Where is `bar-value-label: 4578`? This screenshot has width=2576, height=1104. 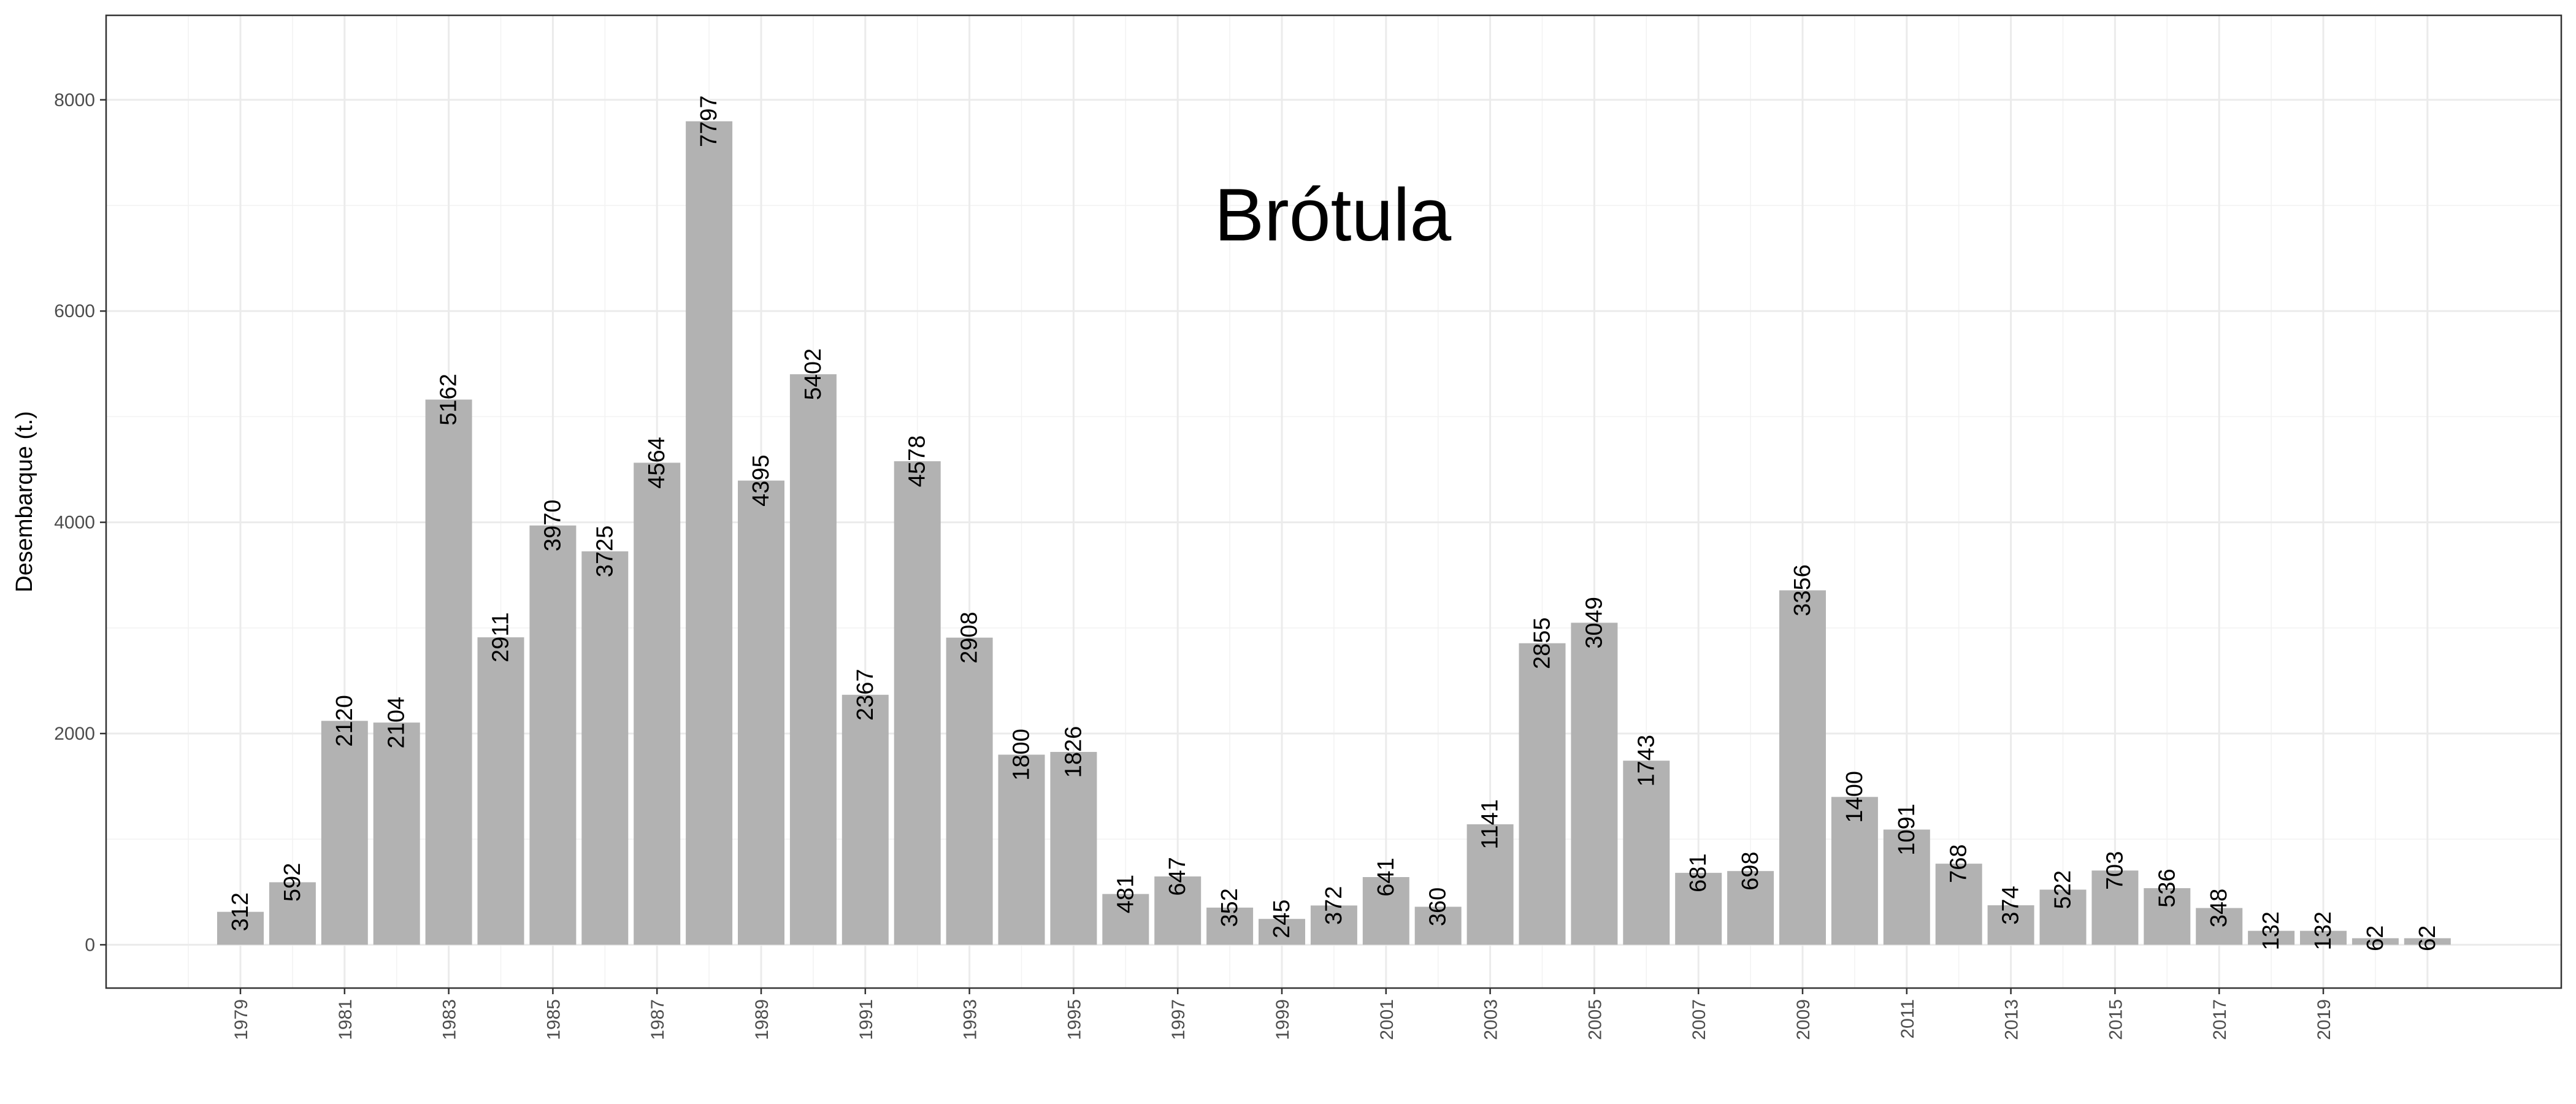 bar-value-label: 4578 is located at coordinates (917, 461).